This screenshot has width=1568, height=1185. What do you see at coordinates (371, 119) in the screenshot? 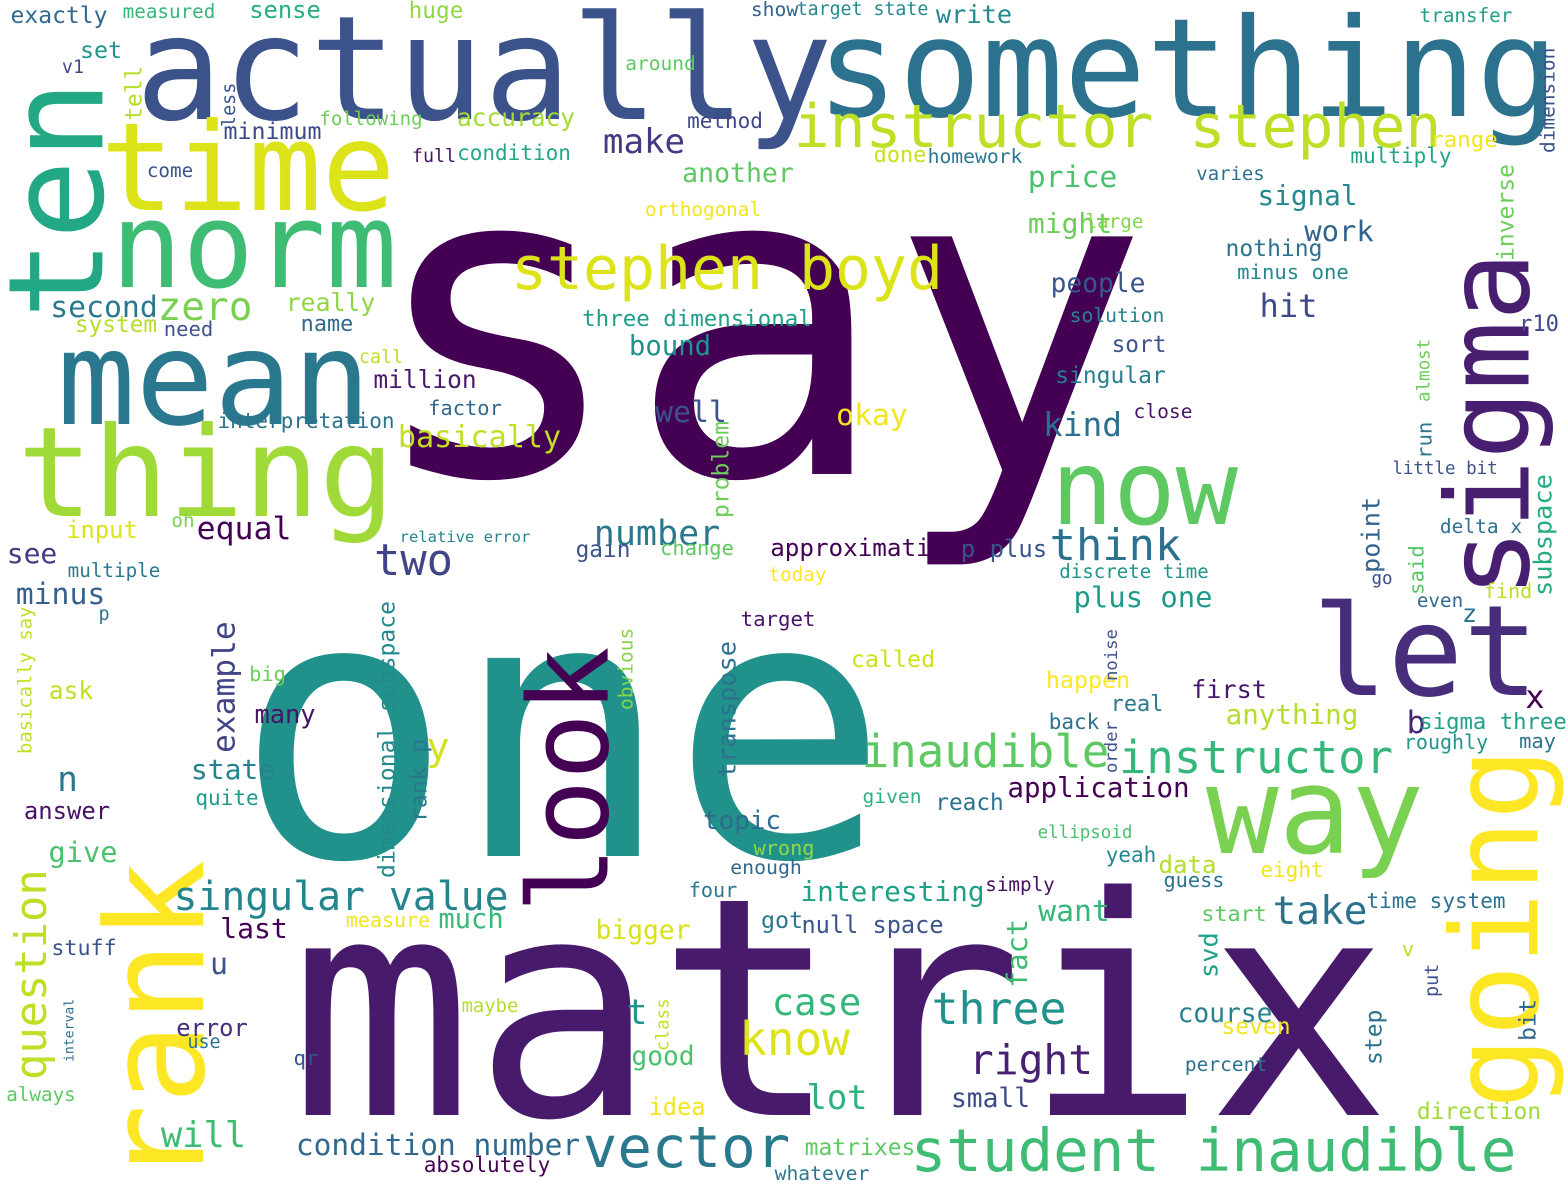
I see `word-following: following` at bounding box center [371, 119].